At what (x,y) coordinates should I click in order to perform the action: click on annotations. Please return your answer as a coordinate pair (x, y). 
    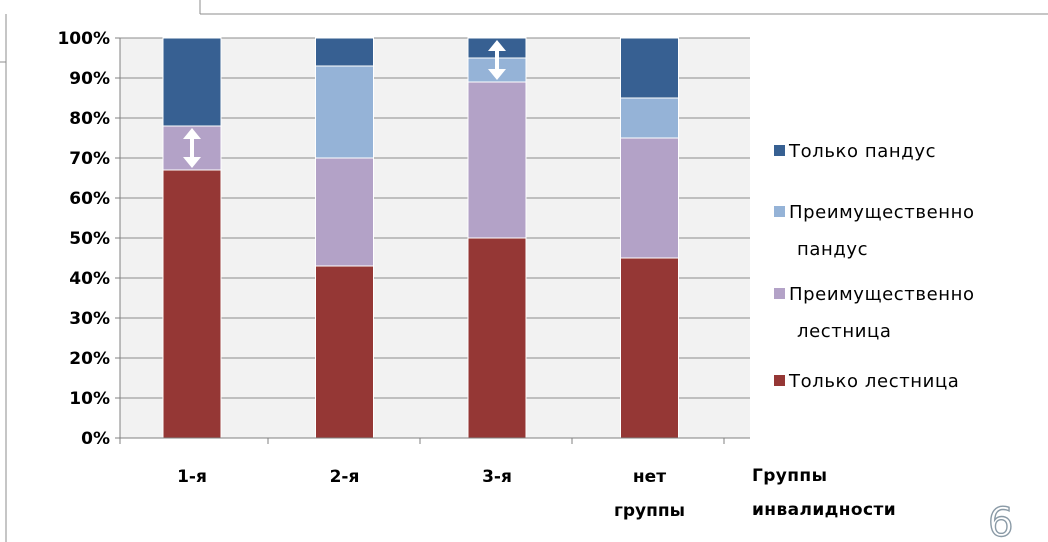
    Looking at the image, I should click on (344, 104).